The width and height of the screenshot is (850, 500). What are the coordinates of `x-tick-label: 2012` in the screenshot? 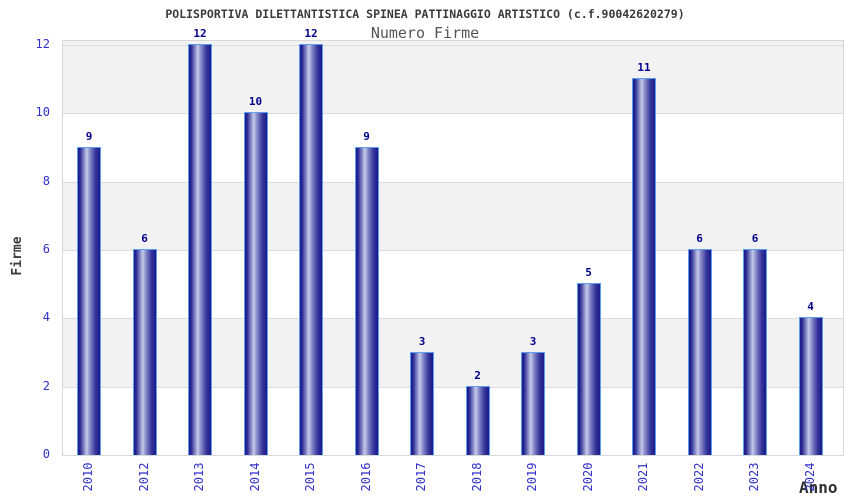 It's located at (143, 477).